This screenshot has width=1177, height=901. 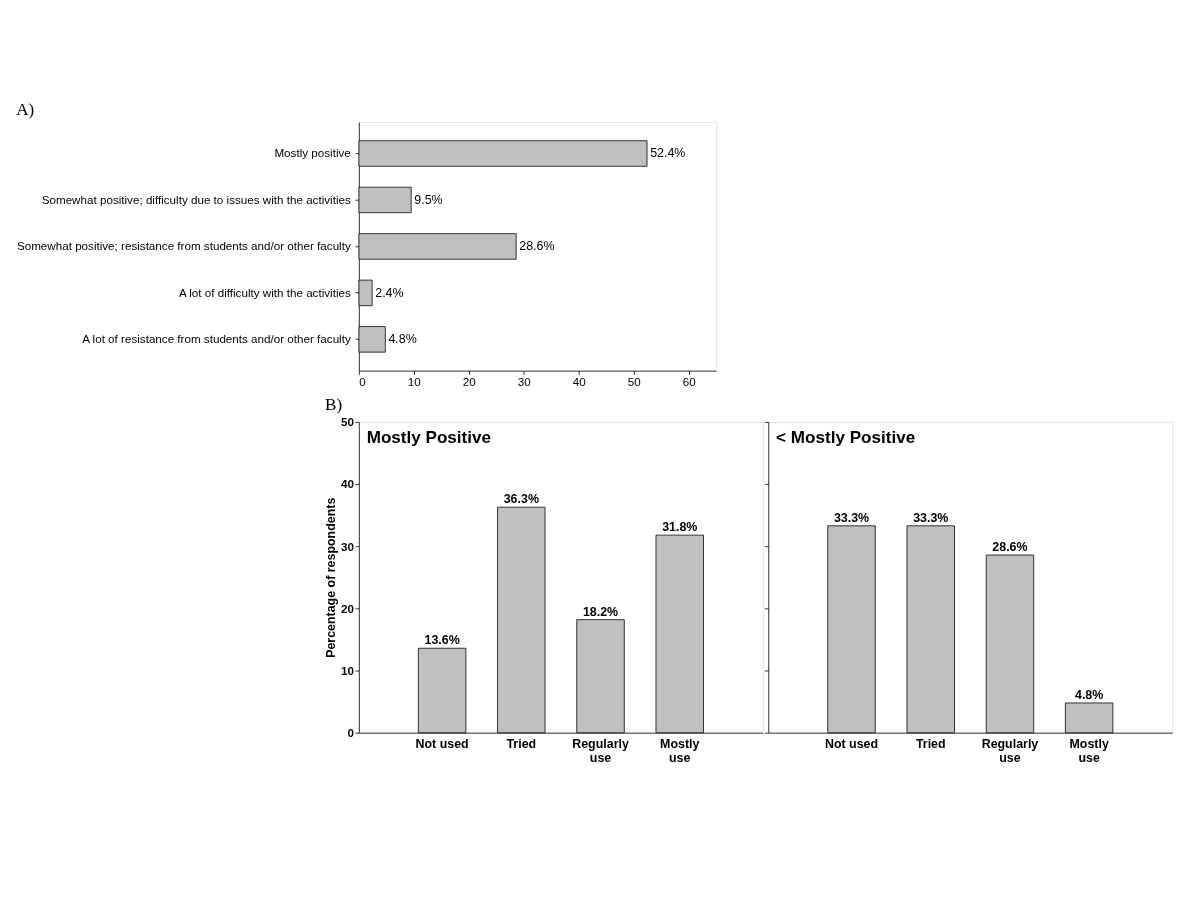 What do you see at coordinates (428, 199) in the screenshot?
I see `data-label: 9.5%` at bounding box center [428, 199].